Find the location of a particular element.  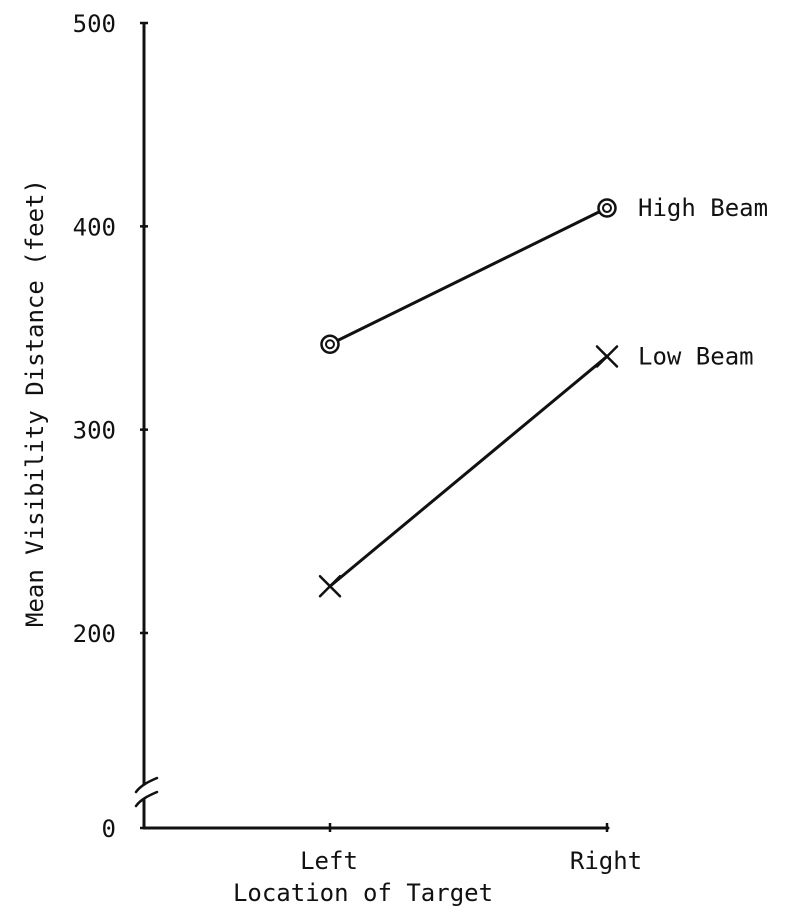

high-beam-label: High Beam is located at coordinates (703, 208).